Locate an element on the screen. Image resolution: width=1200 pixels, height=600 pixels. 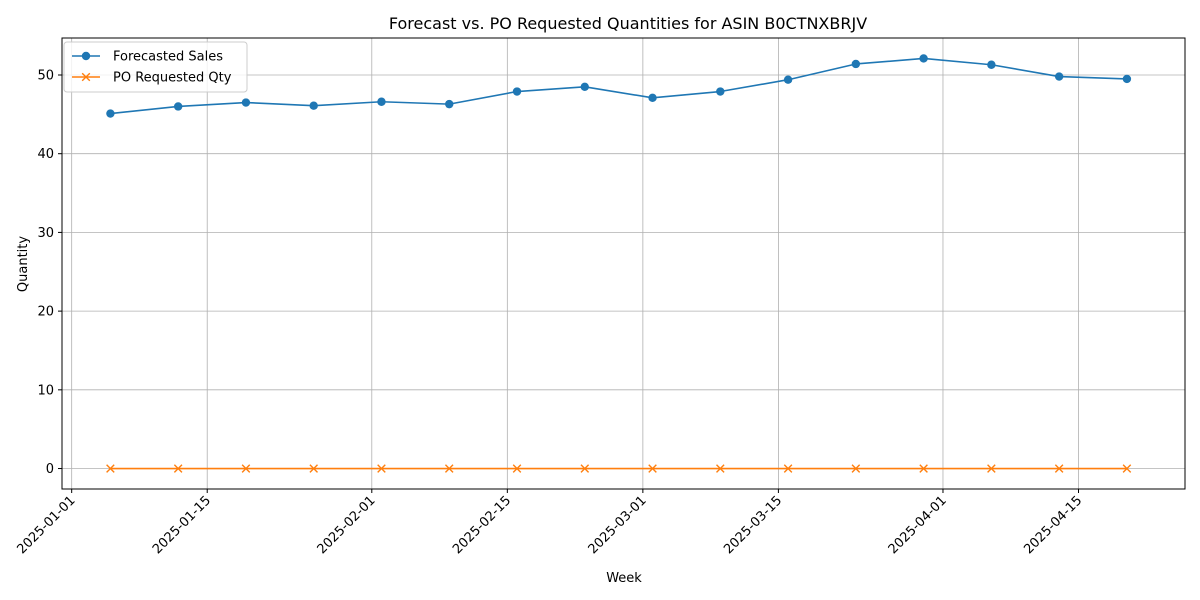
y-tick-label: 50 is located at coordinates (45, 75).